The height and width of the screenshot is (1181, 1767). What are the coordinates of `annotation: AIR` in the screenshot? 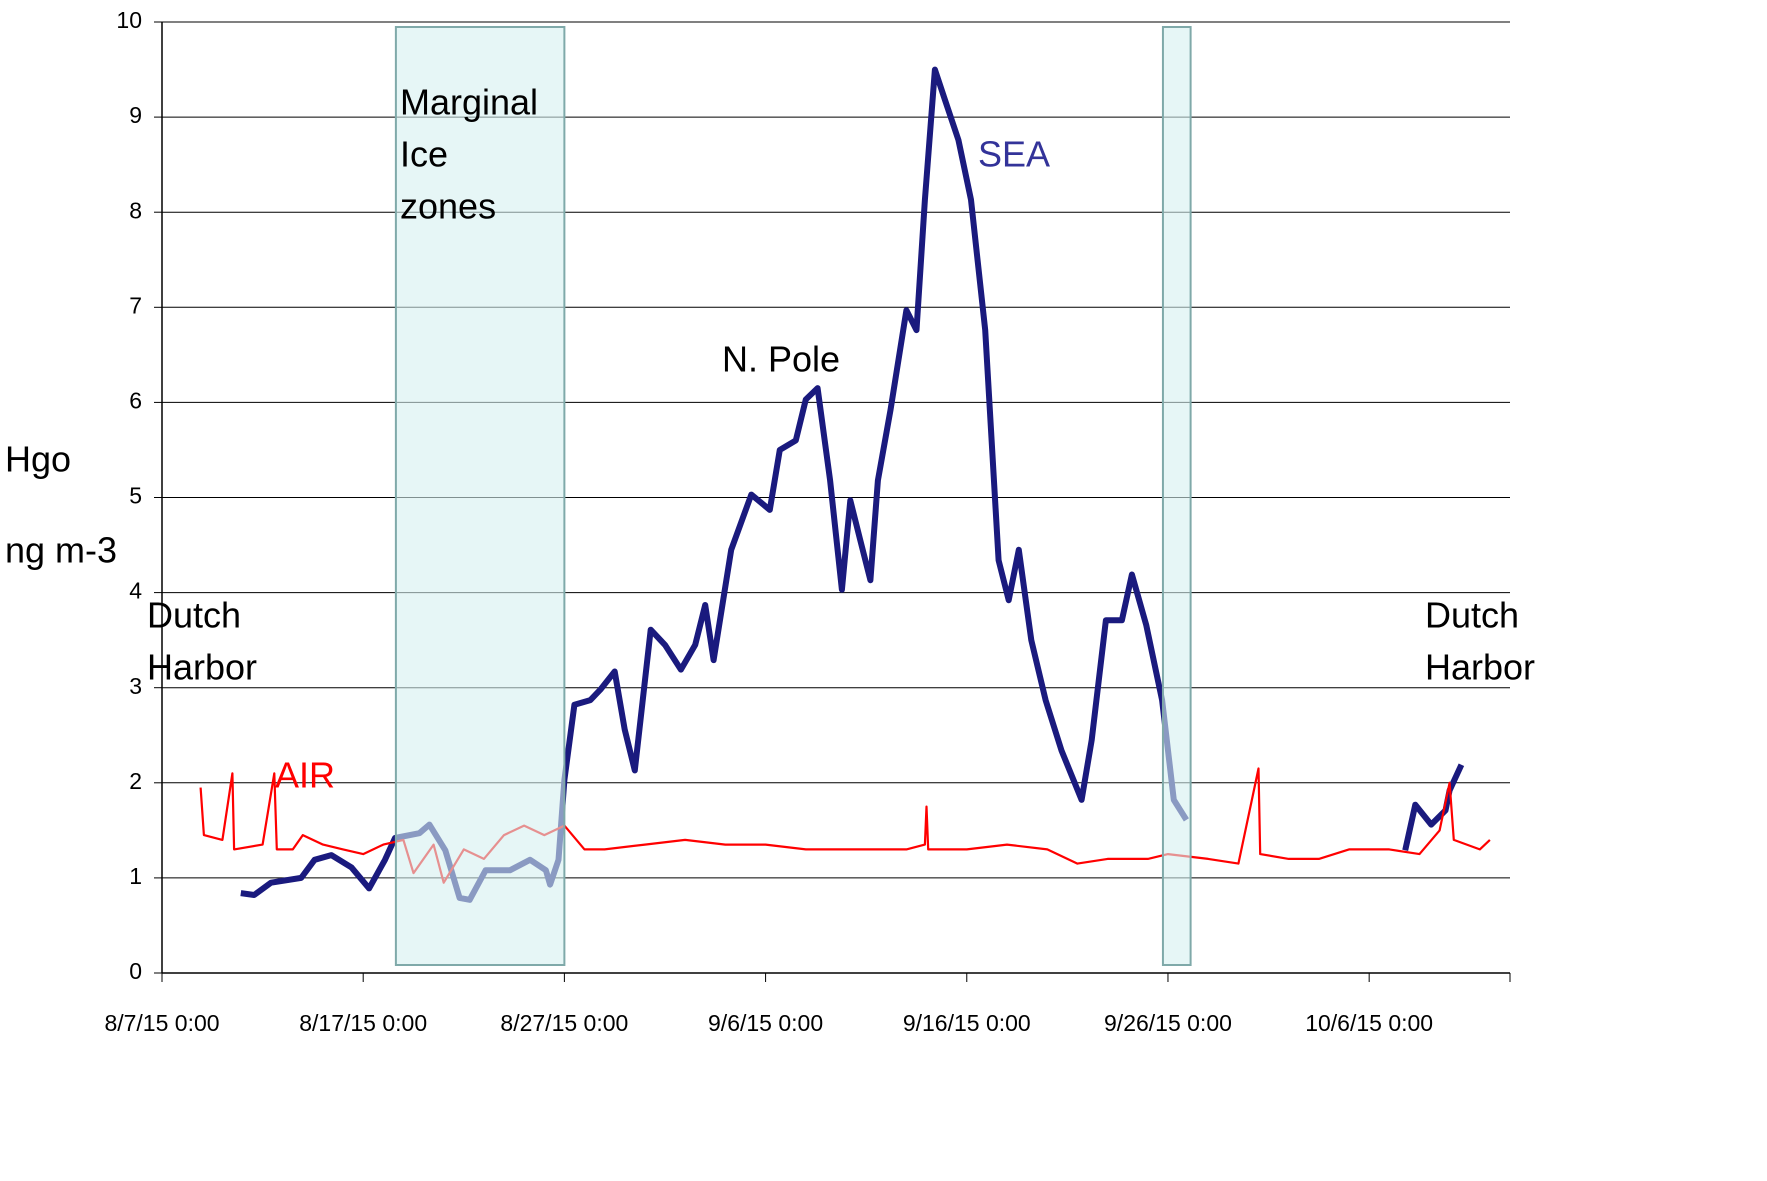 It's located at (305, 775).